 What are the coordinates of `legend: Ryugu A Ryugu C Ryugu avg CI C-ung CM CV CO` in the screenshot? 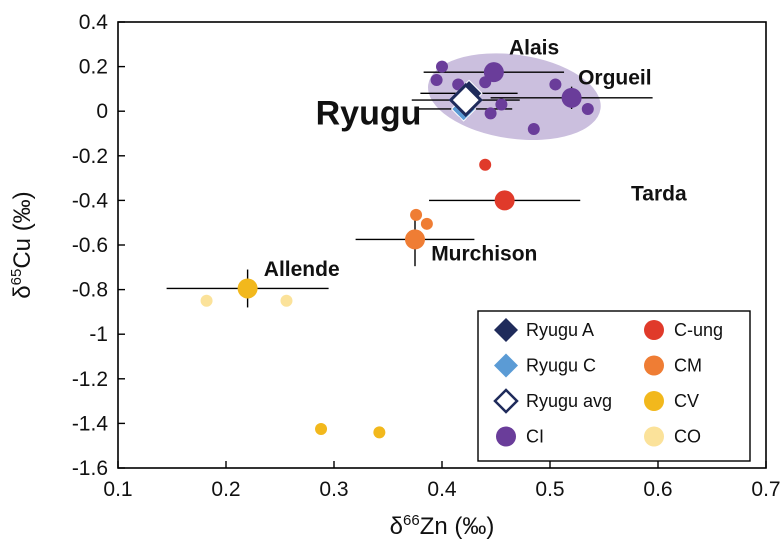 It's located at (614, 386).